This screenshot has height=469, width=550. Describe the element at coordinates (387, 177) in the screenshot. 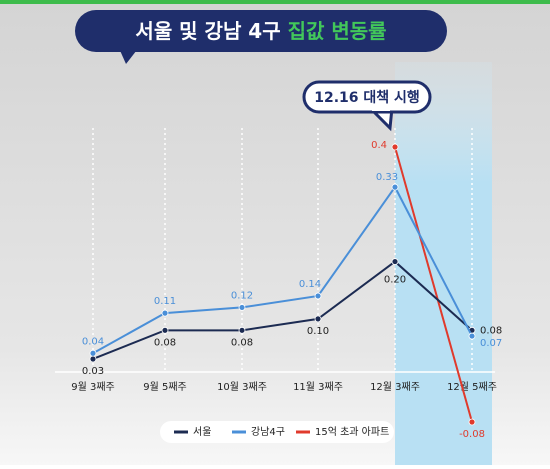

I see `data-label: 0.33` at that location.